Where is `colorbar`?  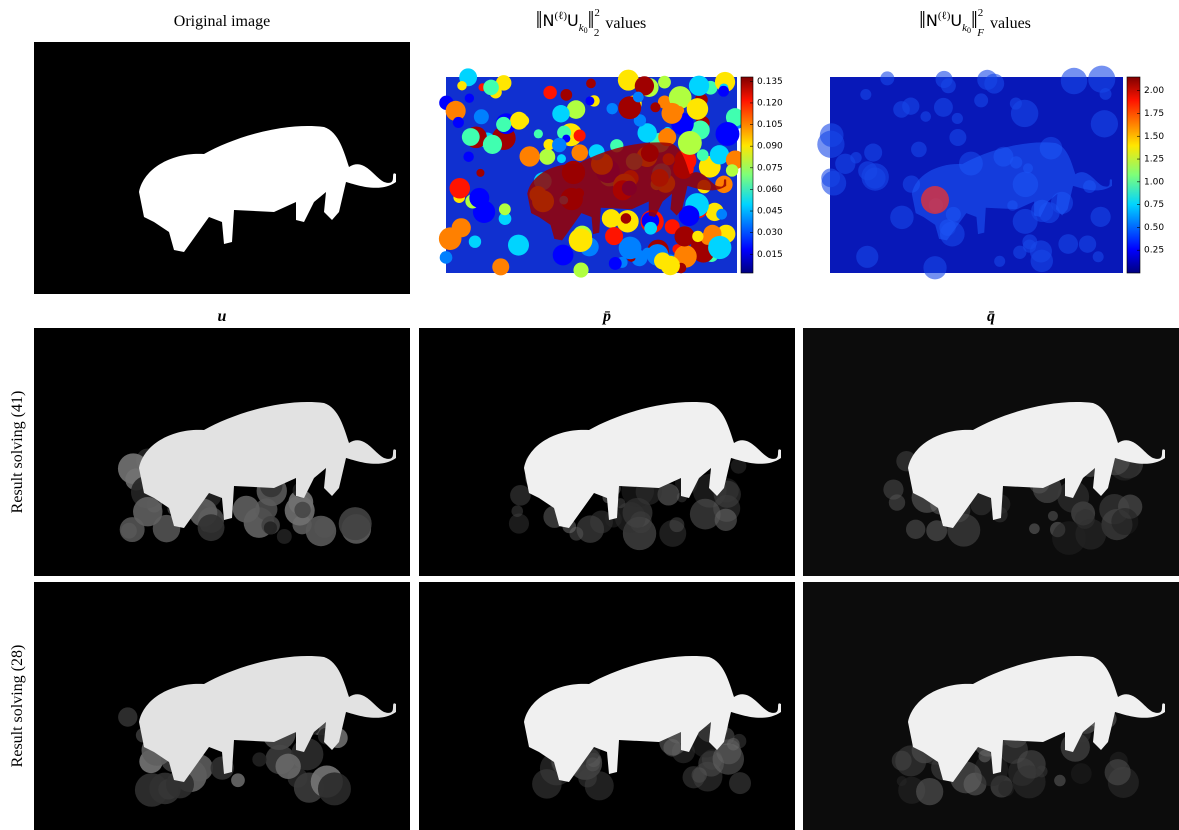 colorbar is located at coordinates (747, 175).